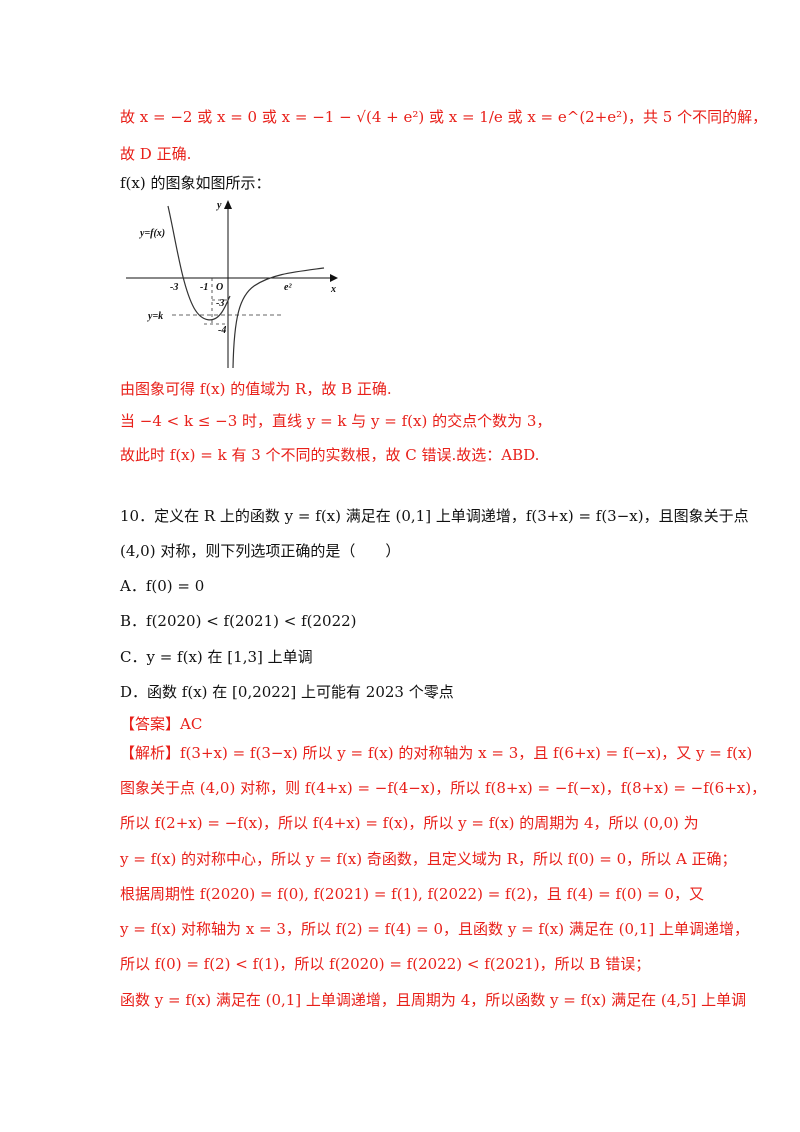 The image size is (800, 1132). What do you see at coordinates (156, 154) in the screenshot?
I see `solution-line-2: 故 D 正确.` at bounding box center [156, 154].